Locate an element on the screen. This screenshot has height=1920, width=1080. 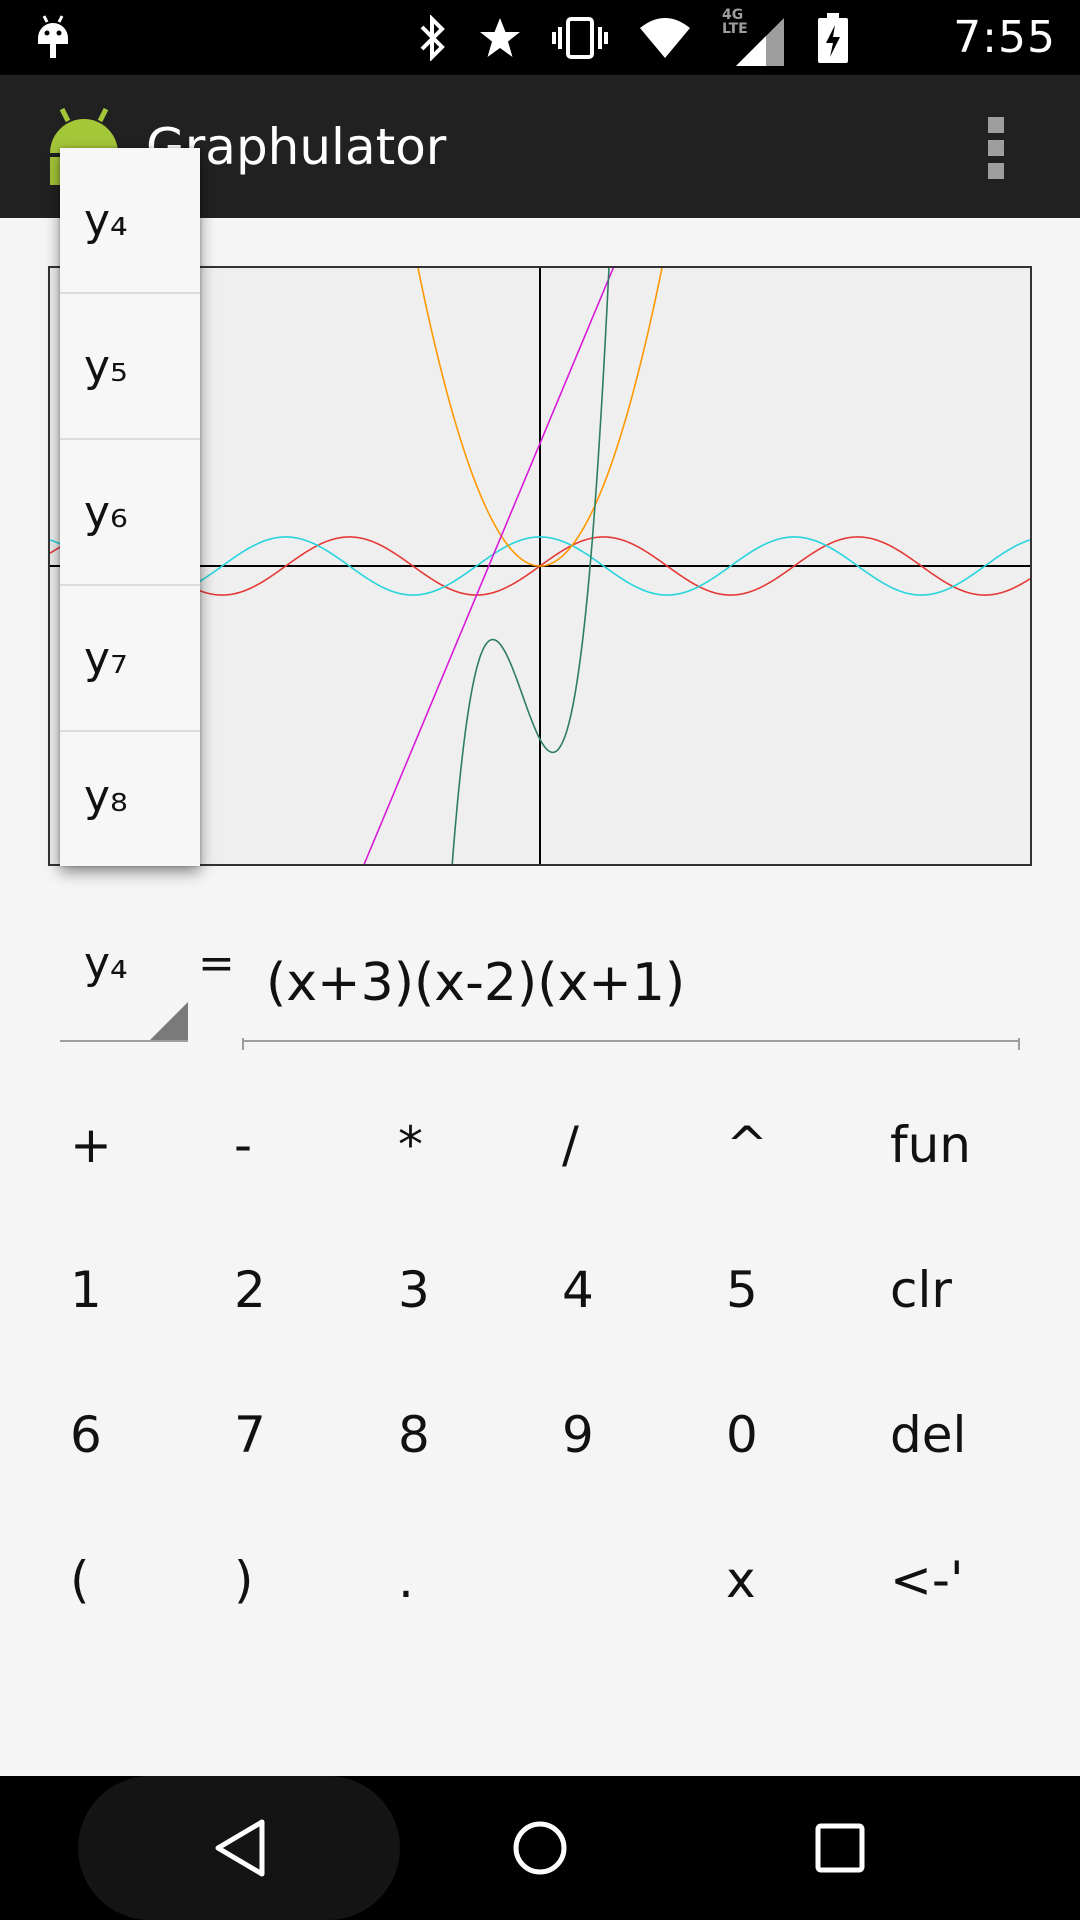
bluetooth-icon is located at coordinates (432, 38).